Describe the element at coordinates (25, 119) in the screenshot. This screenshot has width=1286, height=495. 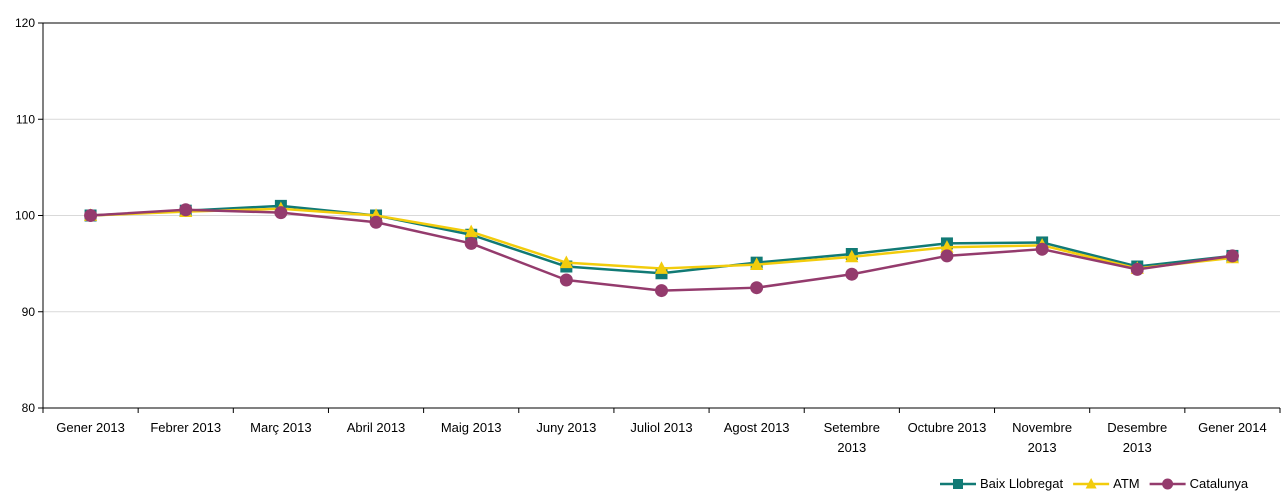
I see `y-tick-label: 110` at that location.